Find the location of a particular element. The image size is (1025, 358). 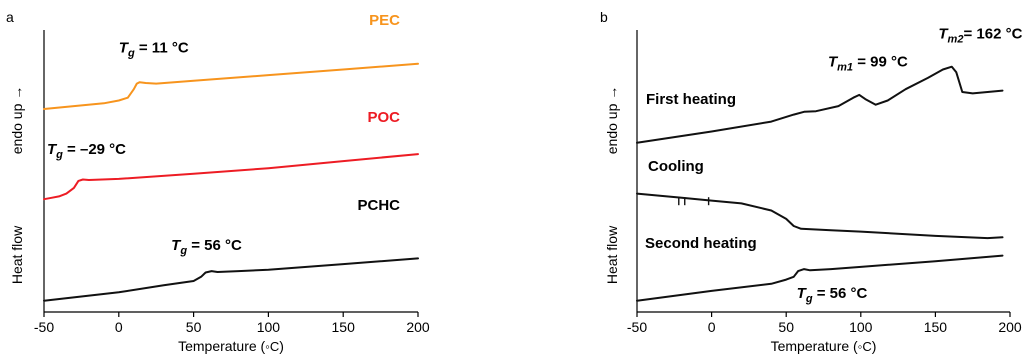

series-label: First heating is located at coordinates (691, 99).